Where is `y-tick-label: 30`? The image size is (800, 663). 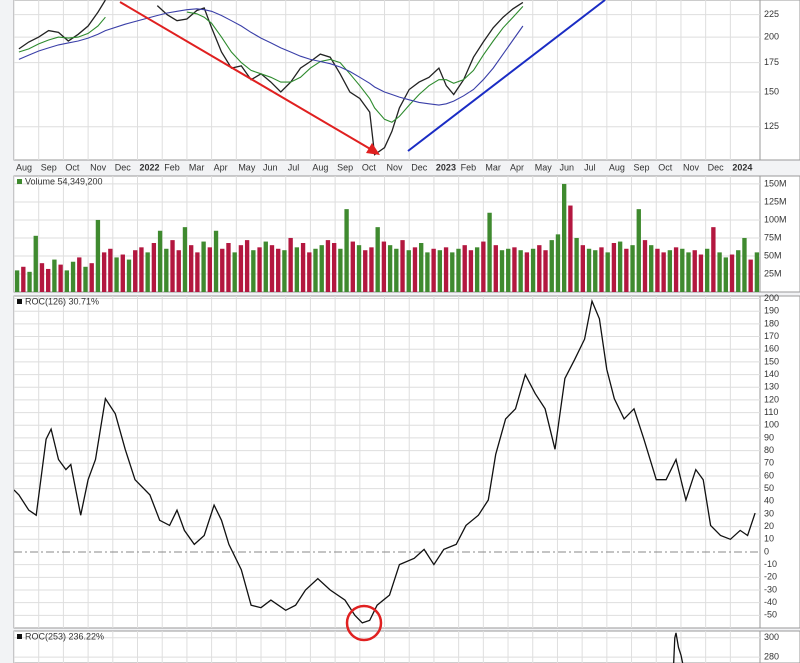
y-tick-label: 30 is located at coordinates (769, 513).